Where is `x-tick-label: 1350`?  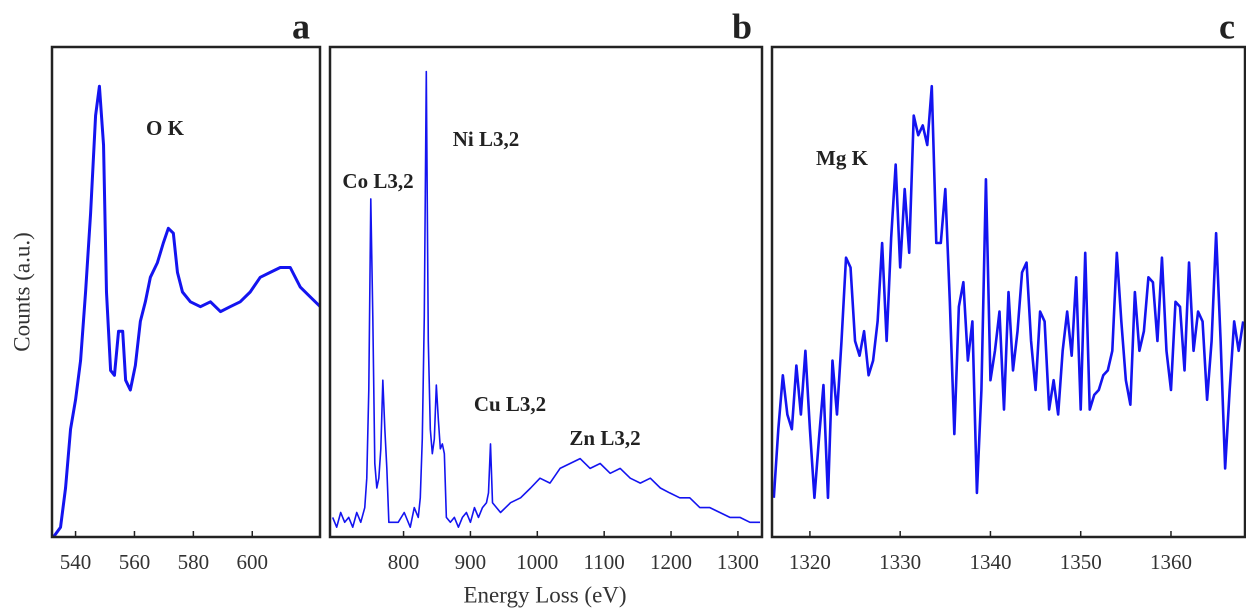 x-tick-label: 1350 is located at coordinates (1081, 562).